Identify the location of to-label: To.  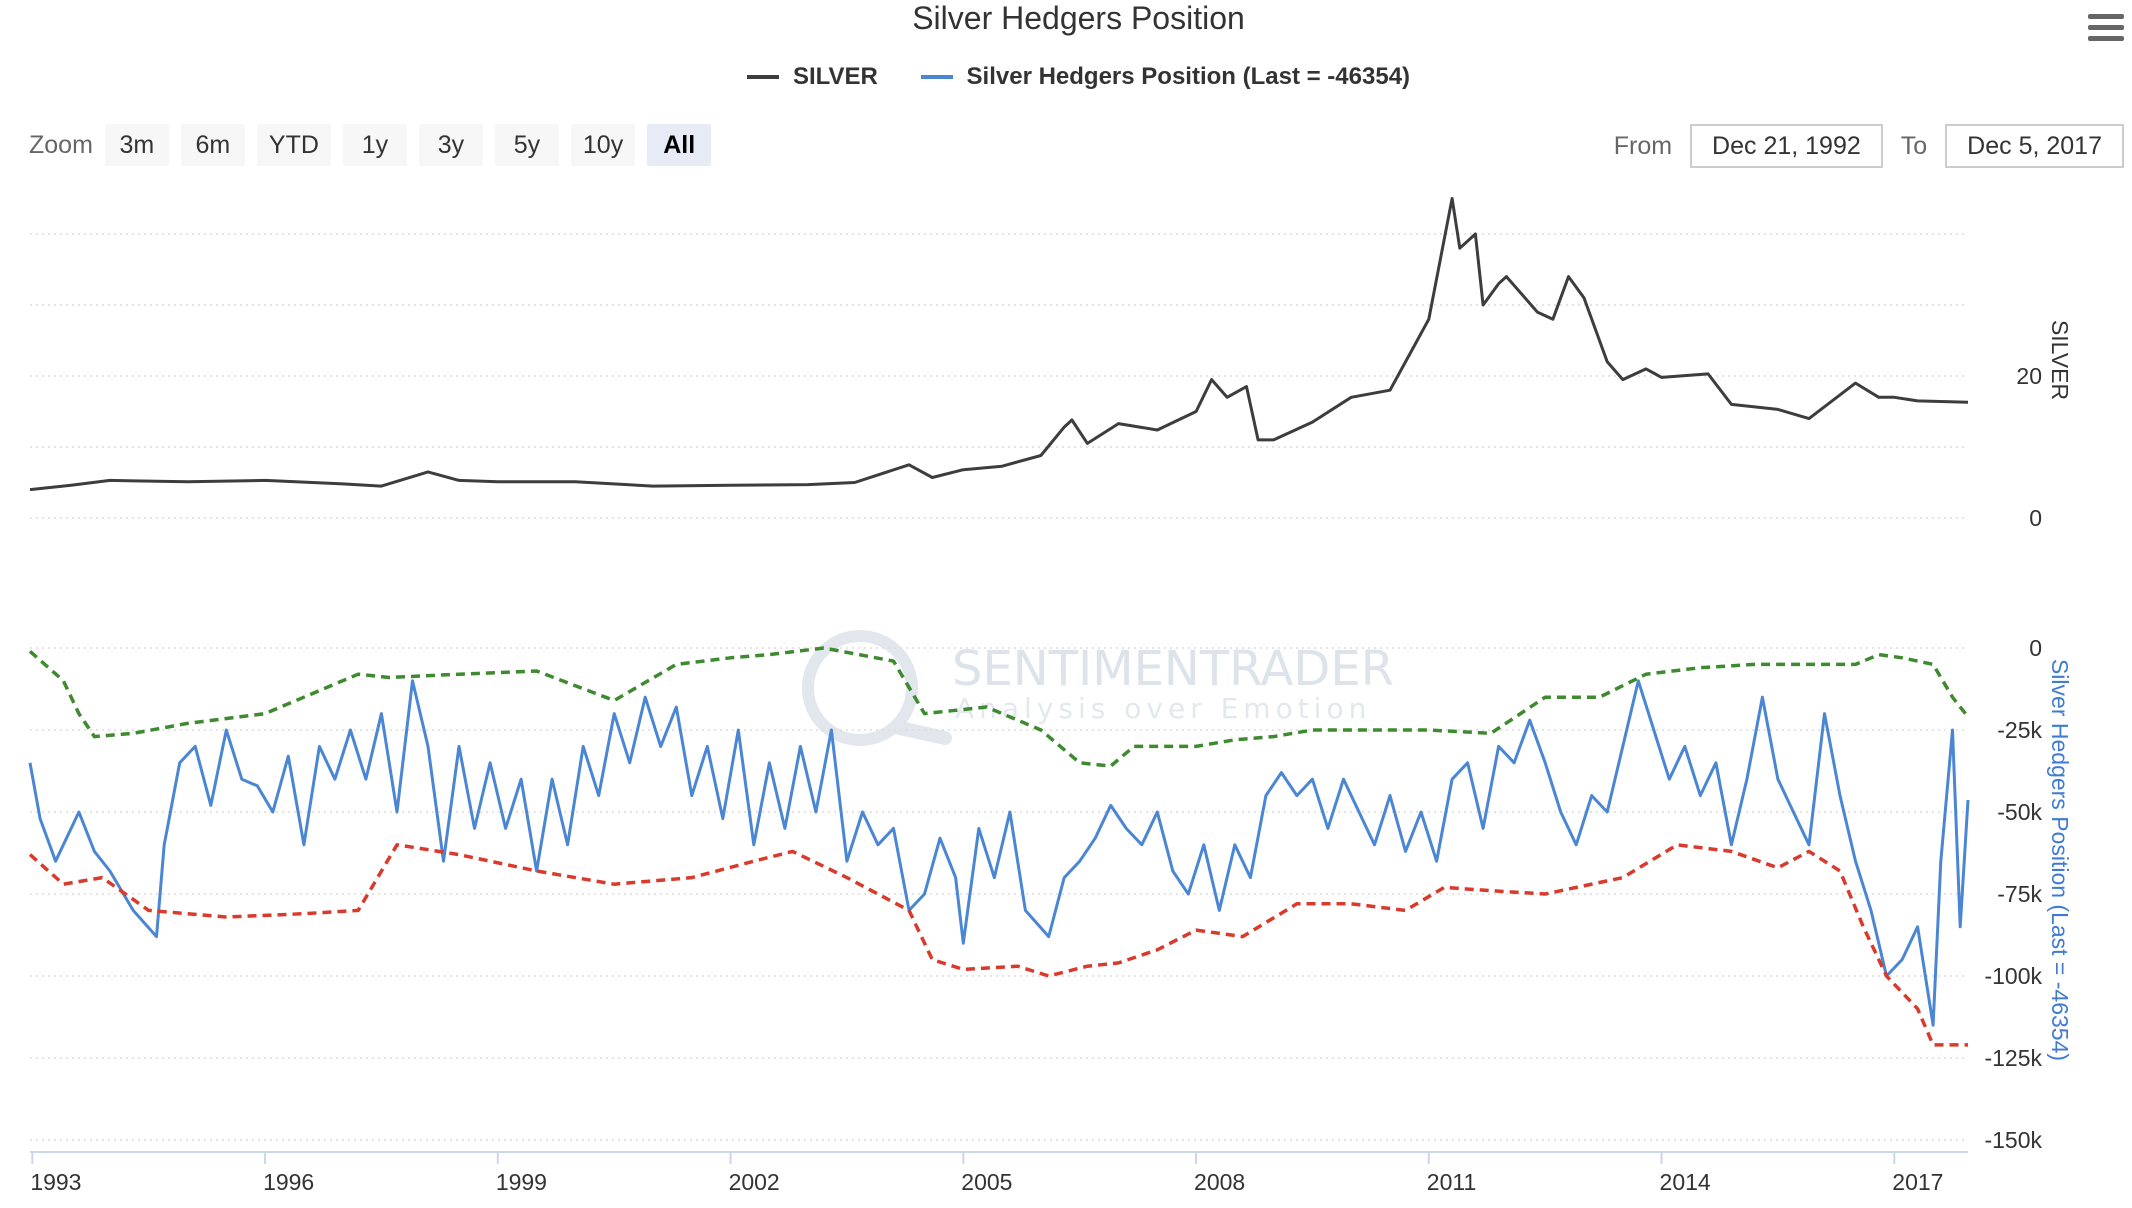
(1914, 145).